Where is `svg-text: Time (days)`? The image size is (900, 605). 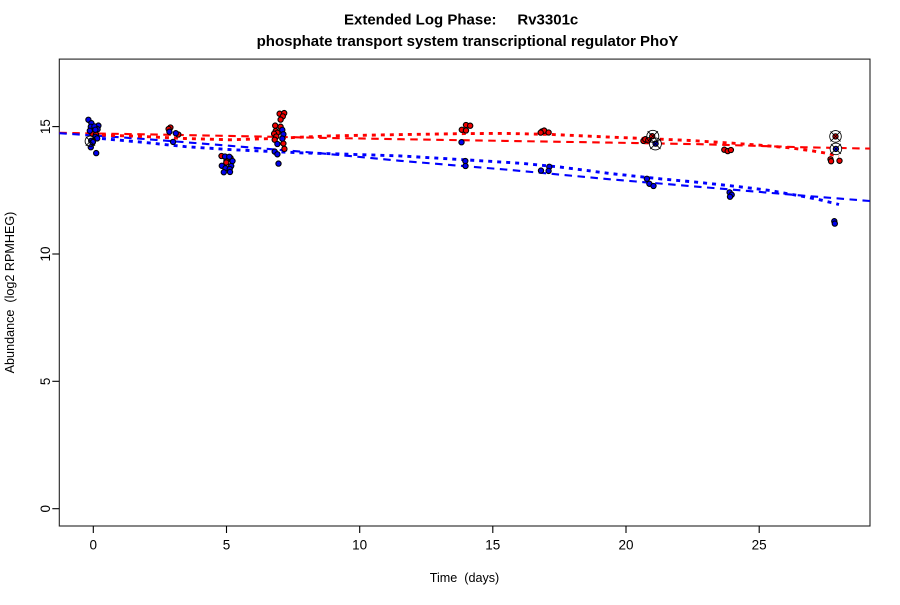
svg-text: Time (days) is located at coordinates (465, 578).